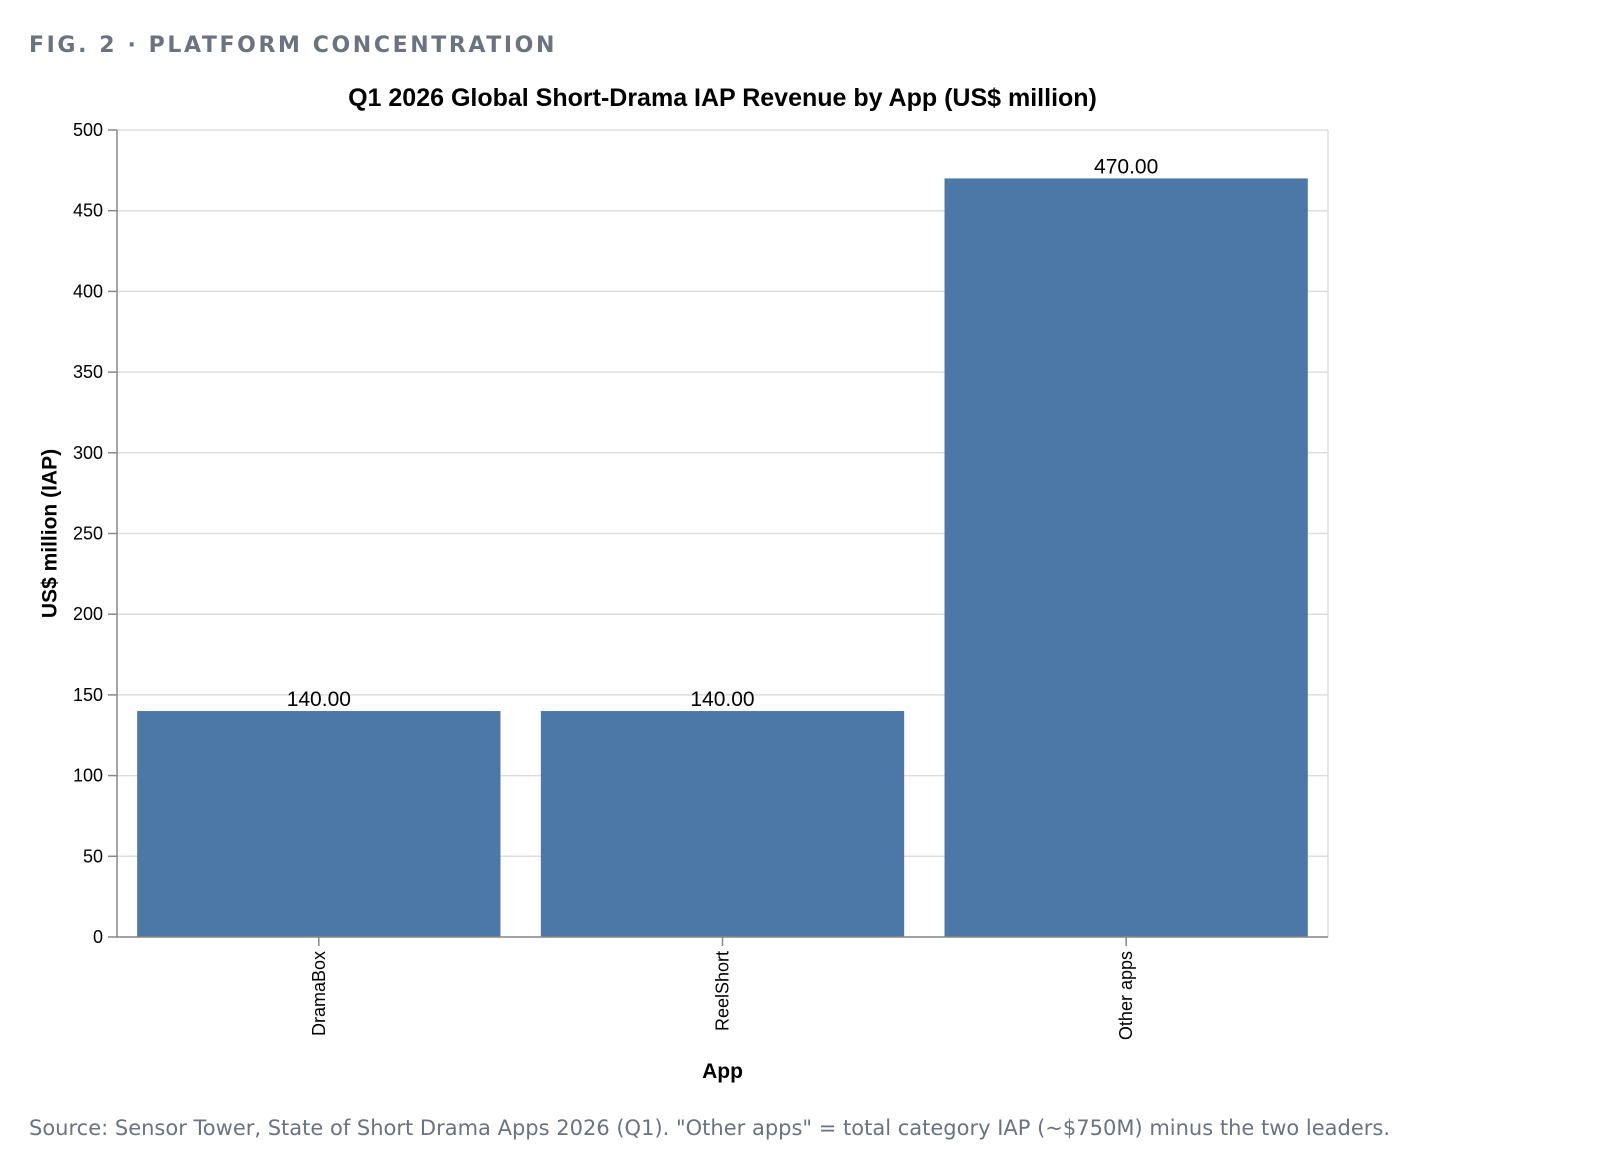  What do you see at coordinates (98, 937) in the screenshot?
I see `y-tick-label: 0` at bounding box center [98, 937].